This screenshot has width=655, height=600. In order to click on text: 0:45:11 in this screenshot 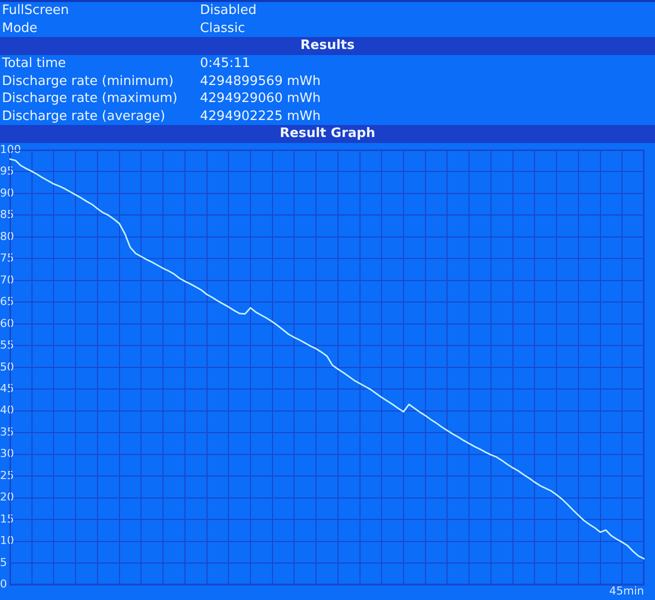, I will do `click(225, 63)`.